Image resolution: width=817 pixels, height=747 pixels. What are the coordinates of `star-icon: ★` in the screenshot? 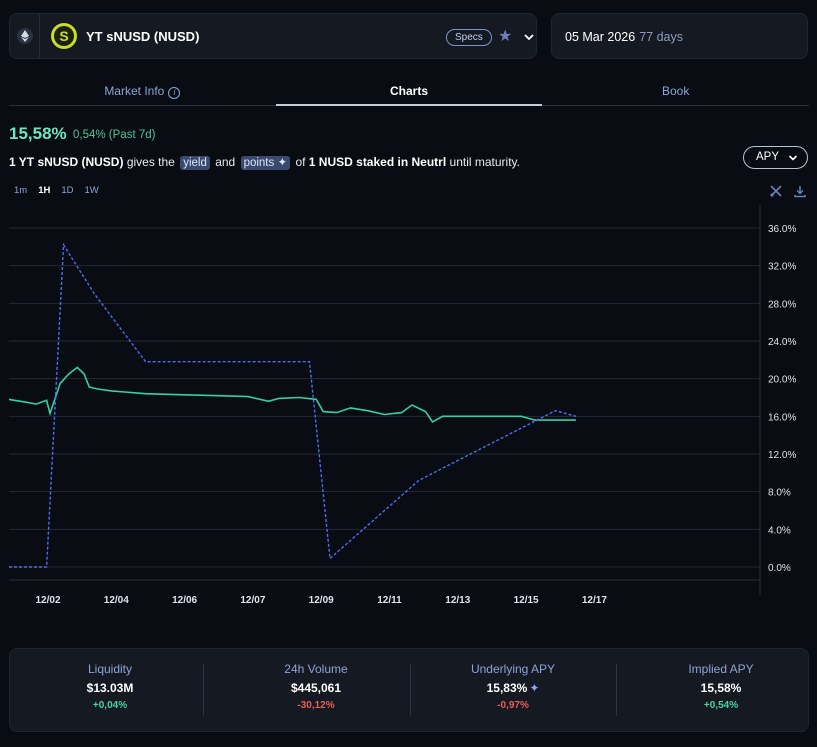 It's located at (505, 36).